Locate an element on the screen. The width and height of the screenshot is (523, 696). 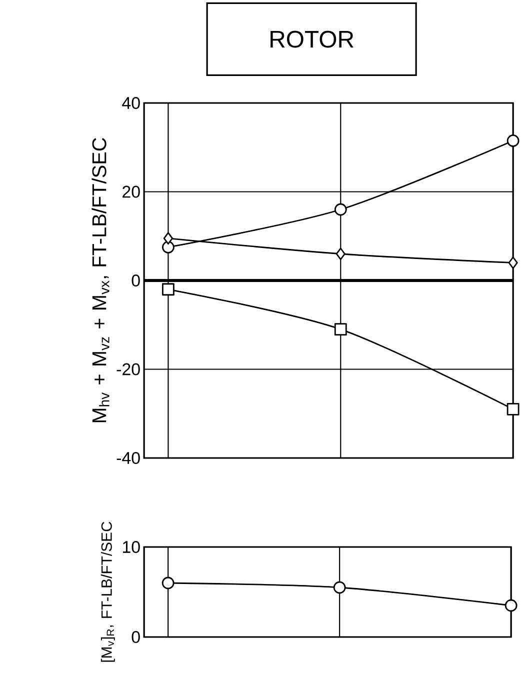
y-tick-label: 10 is located at coordinates (131, 546).